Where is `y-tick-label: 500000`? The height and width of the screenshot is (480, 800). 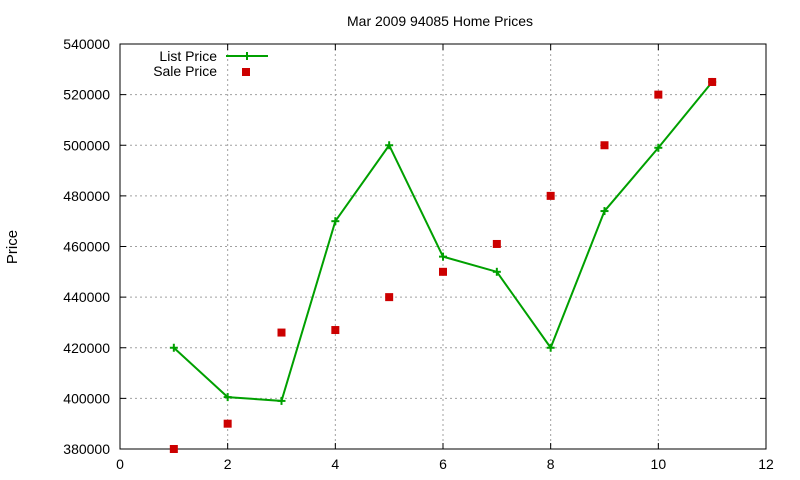 y-tick-label: 500000 is located at coordinates (86, 145).